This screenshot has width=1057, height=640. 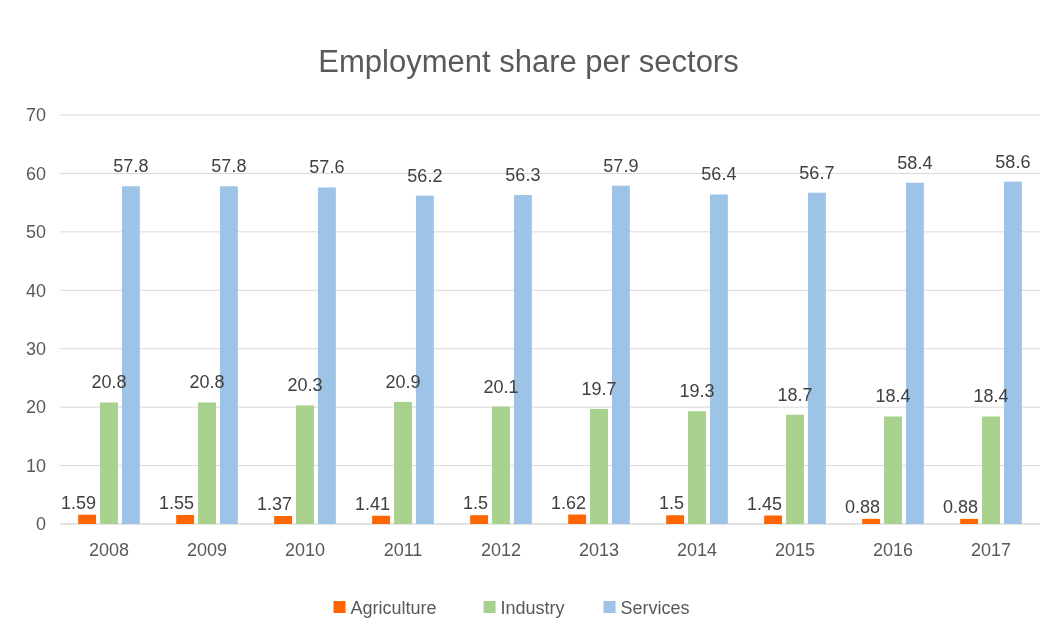 I want to click on x-tick-label: 2008, so click(x=109, y=550).